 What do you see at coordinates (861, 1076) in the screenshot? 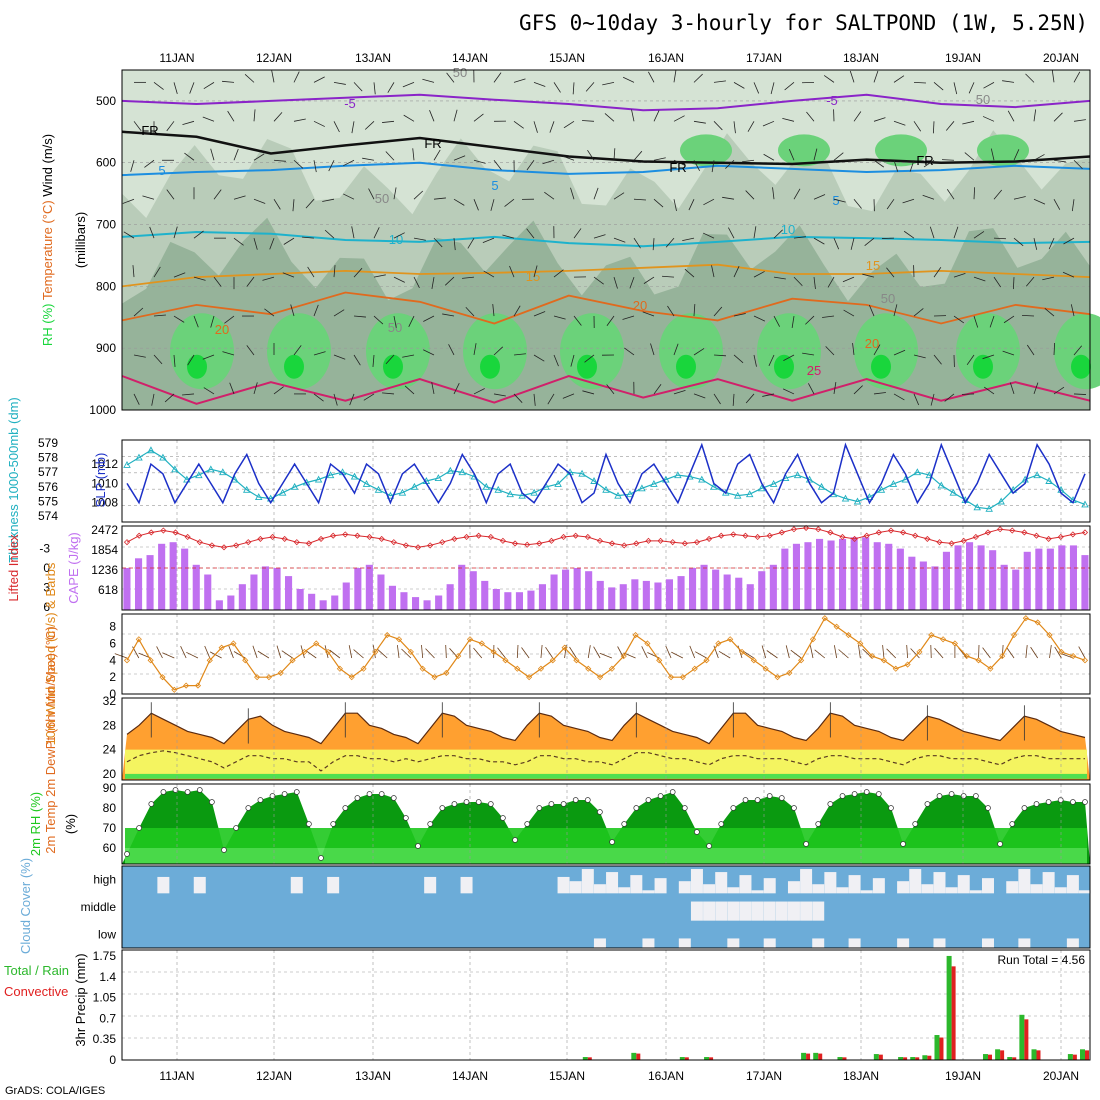
I see `date-label-bottom: 18JAN` at bounding box center [861, 1076].